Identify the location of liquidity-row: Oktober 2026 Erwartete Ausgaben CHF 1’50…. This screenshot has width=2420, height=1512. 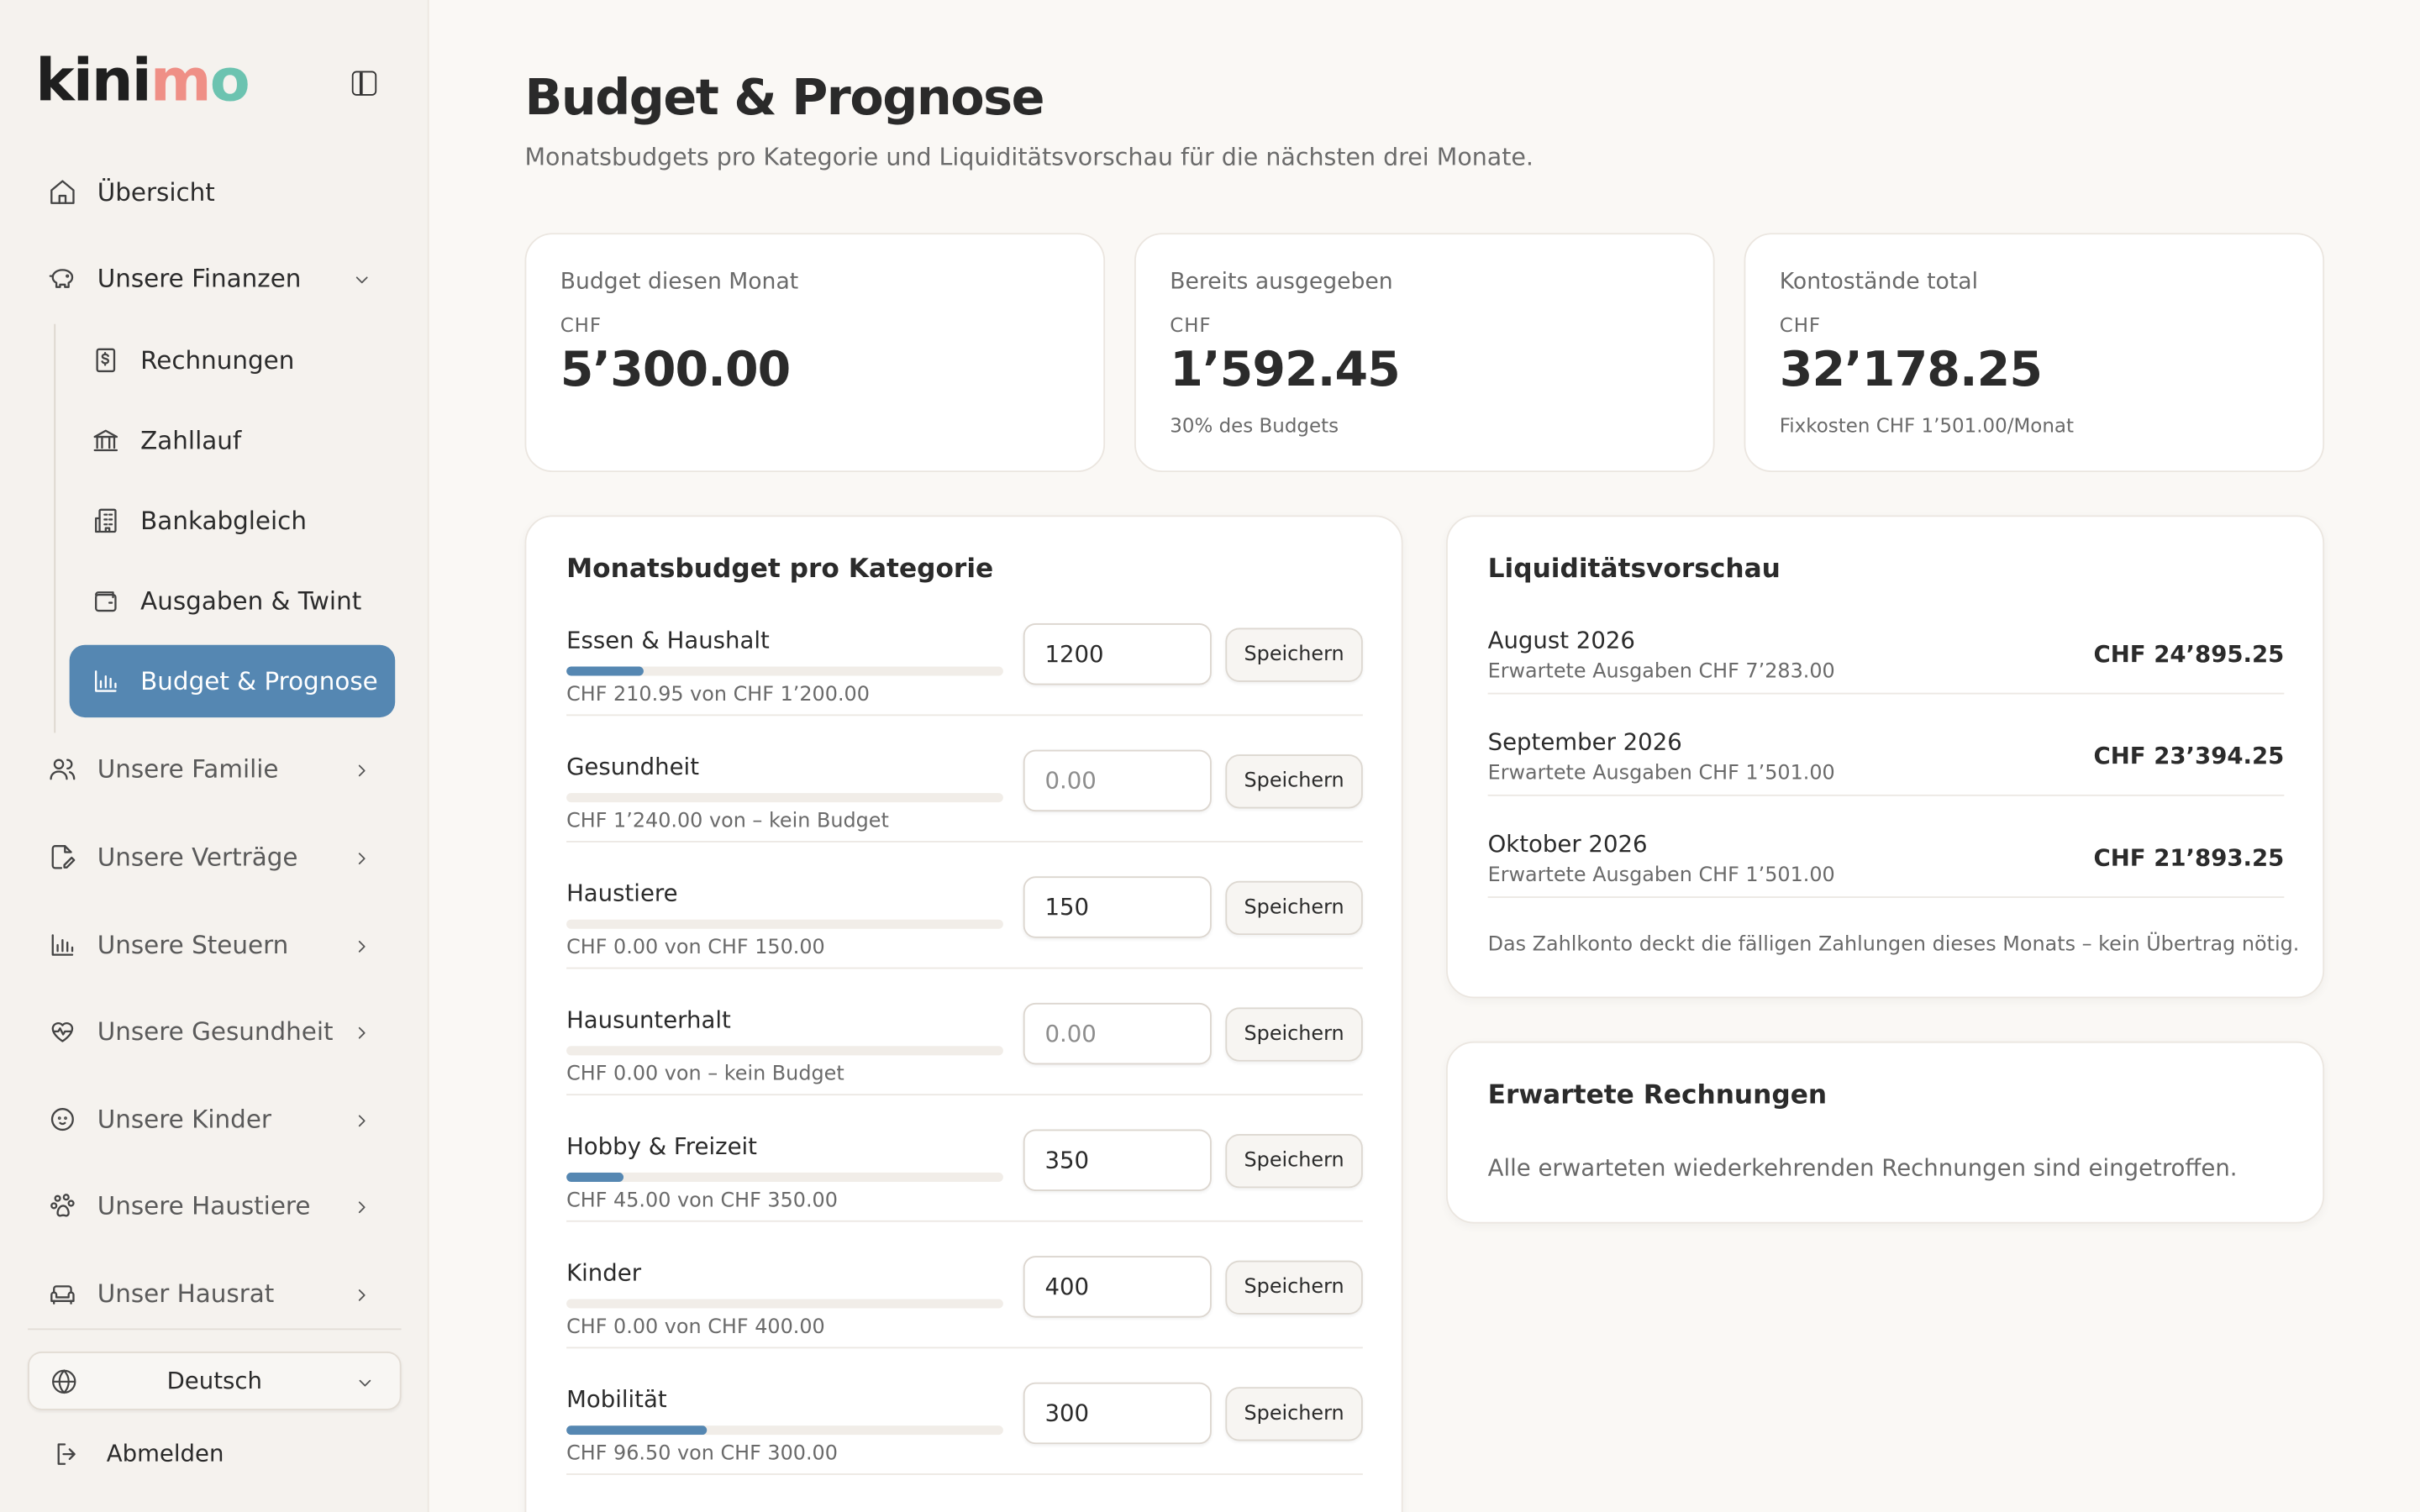
(1886, 881).